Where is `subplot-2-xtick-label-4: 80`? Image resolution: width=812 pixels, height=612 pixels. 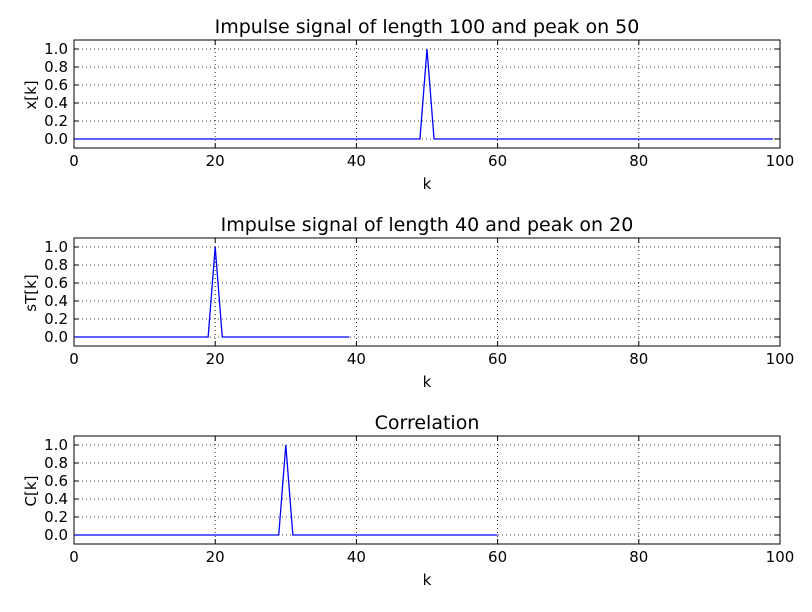
subplot-2-xtick-label-4: 80 is located at coordinates (638, 359).